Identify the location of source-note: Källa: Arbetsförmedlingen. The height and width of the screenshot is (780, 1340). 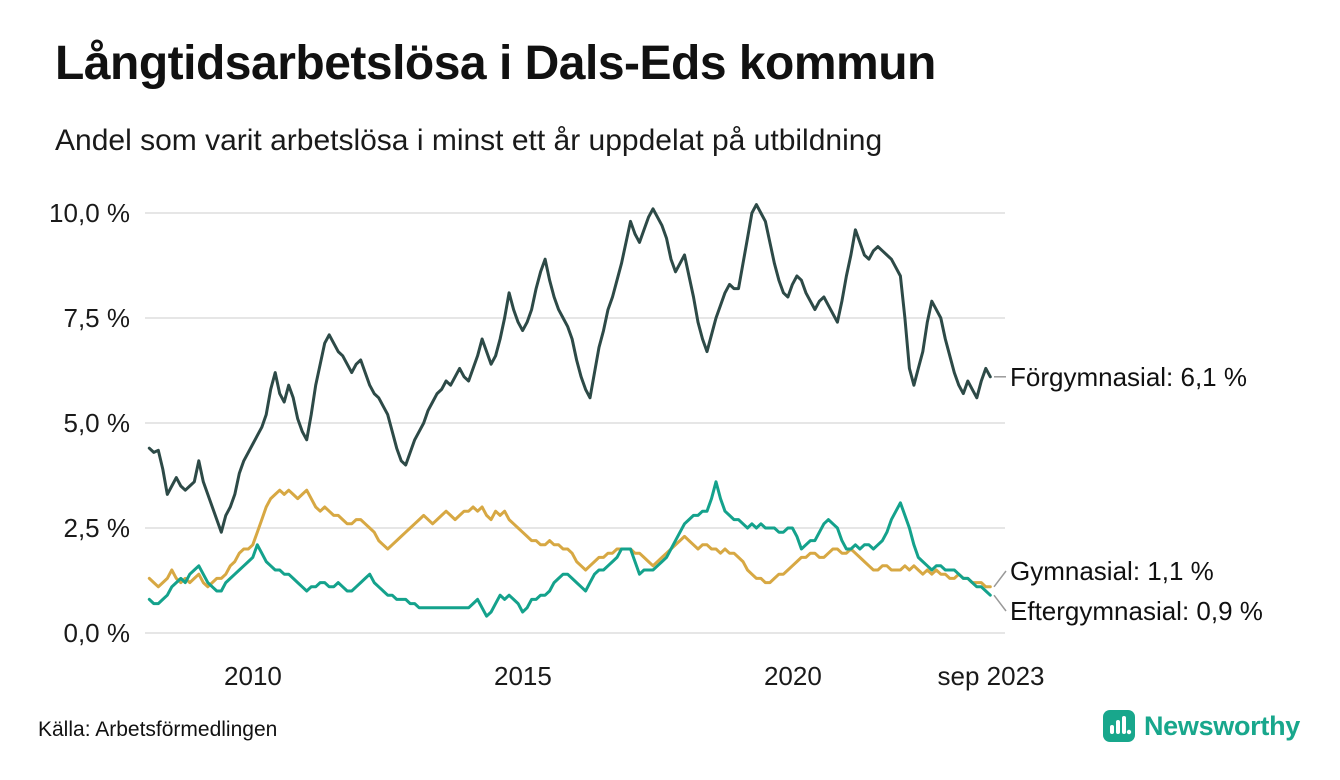
(158, 729).